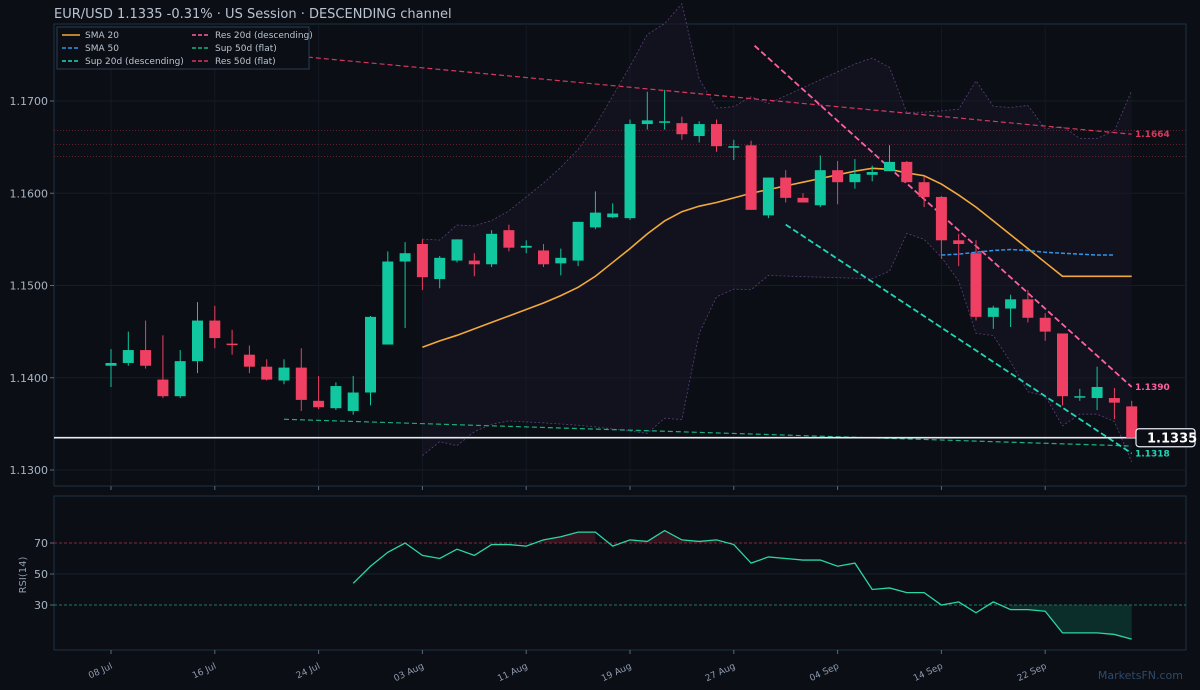 The width and height of the screenshot is (1200, 690). I want to click on price-axis: 1.1300 1.1400 1.1500 1.1600 1.1700, so click(32, 286).